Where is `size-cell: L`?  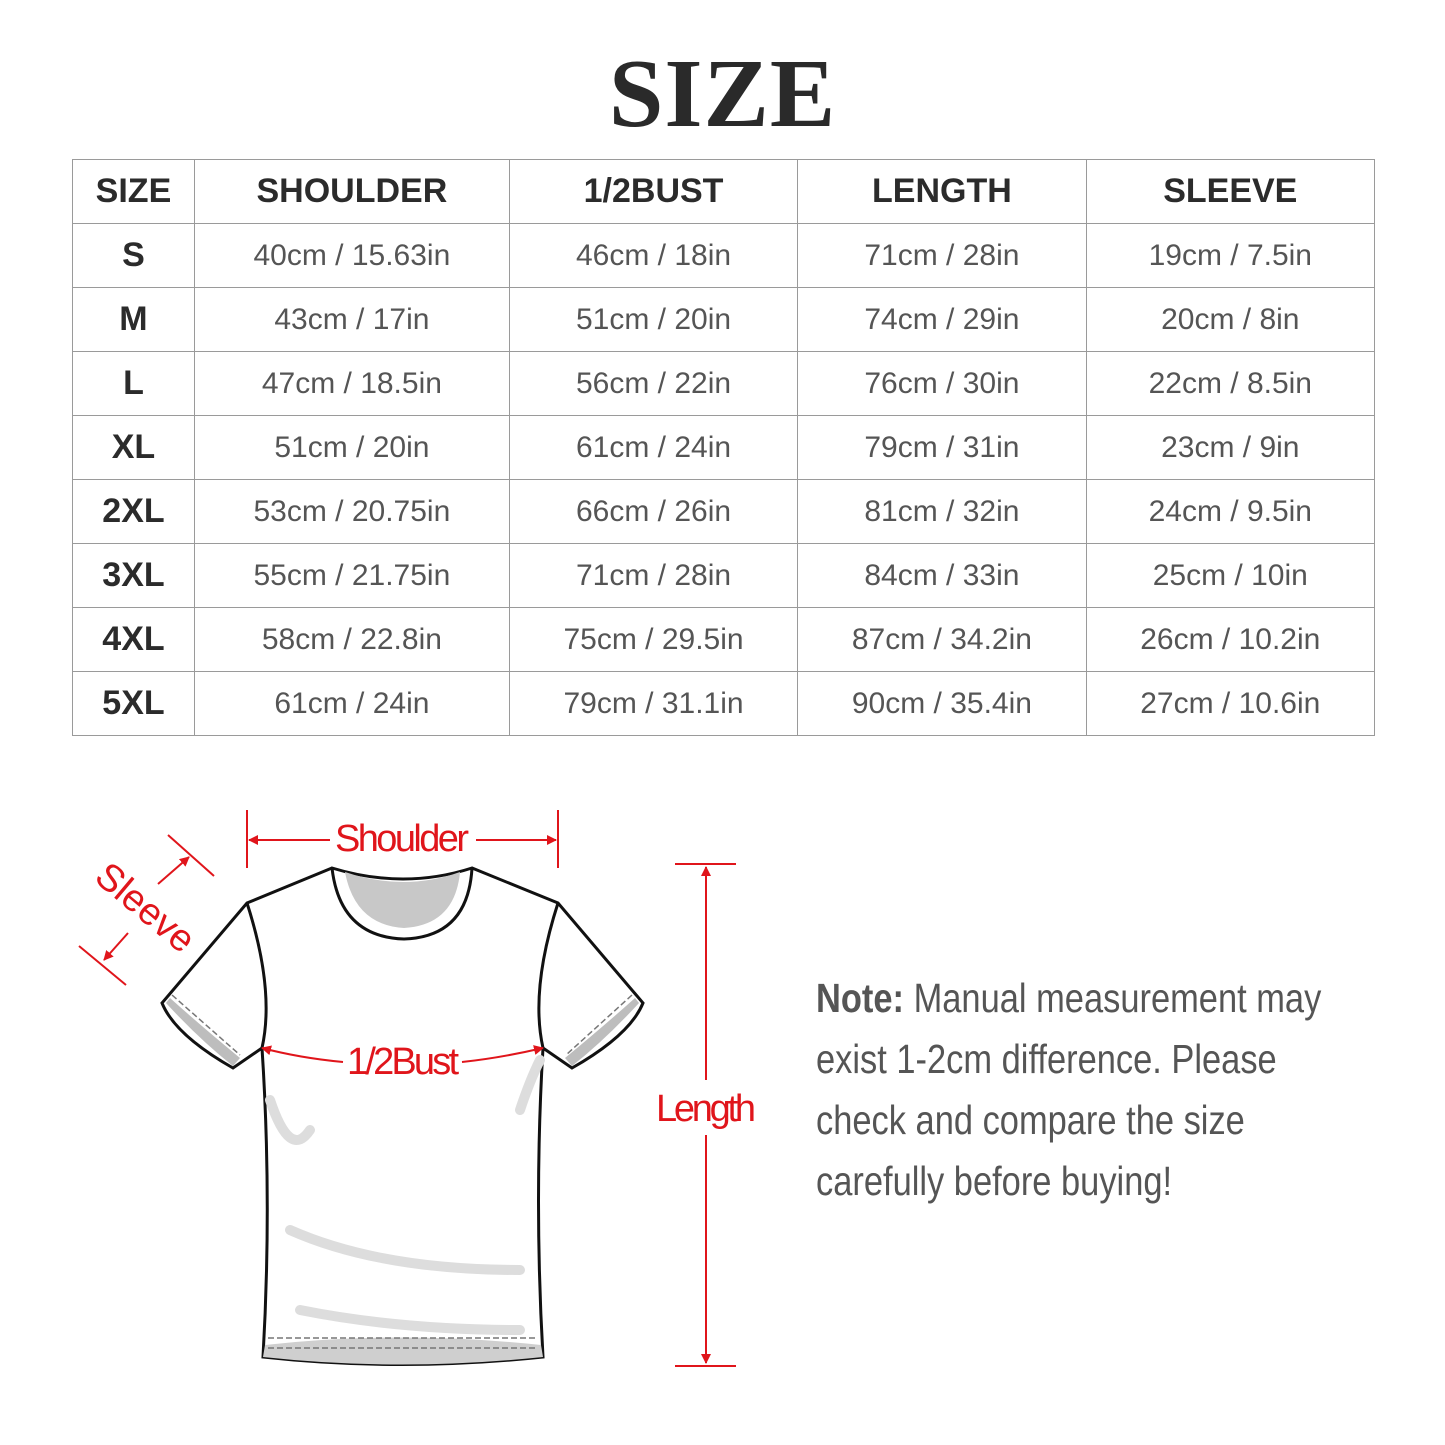 size-cell: L is located at coordinates (133, 383).